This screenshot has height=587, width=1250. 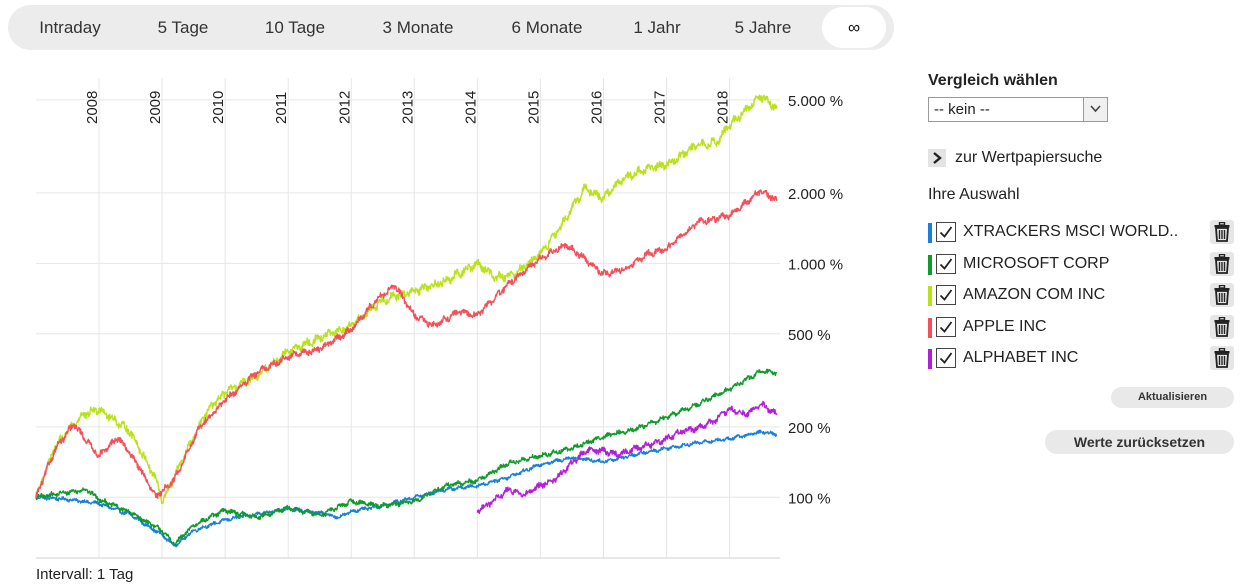 I want to click on x-tick-label: 2014, so click(x=470, y=107).